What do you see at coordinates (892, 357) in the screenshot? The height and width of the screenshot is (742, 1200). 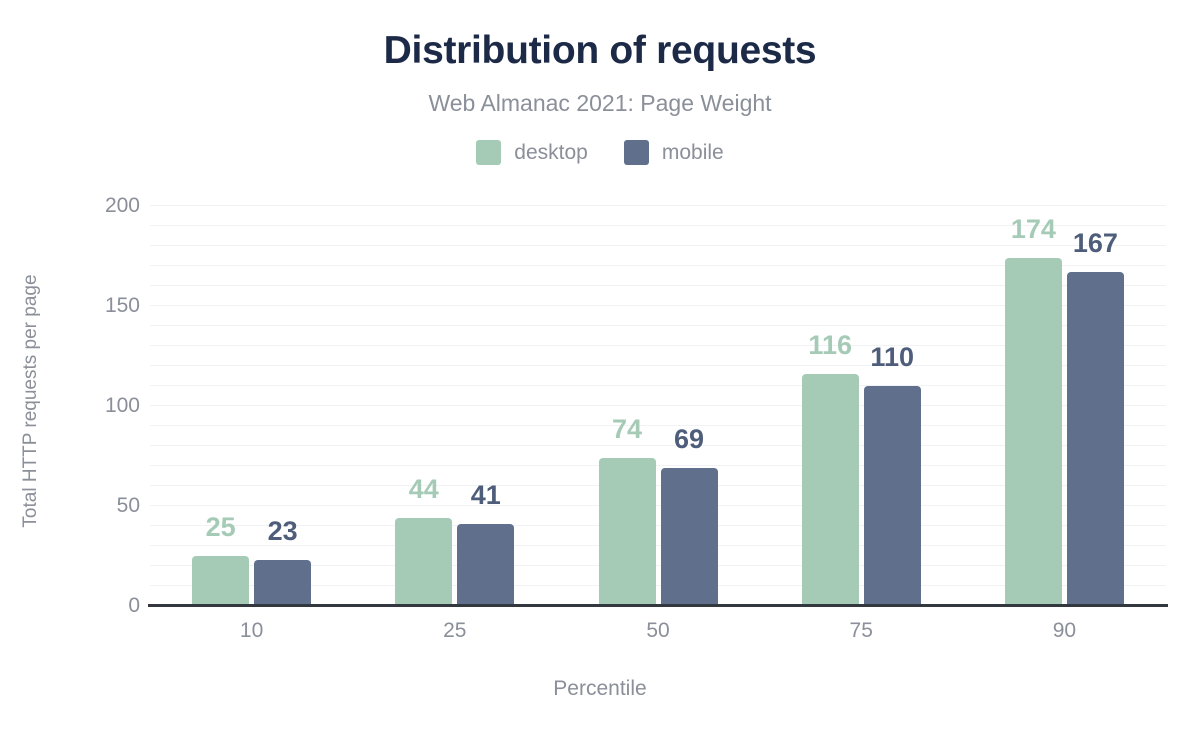 I see `bar-value-label: 110` at bounding box center [892, 357].